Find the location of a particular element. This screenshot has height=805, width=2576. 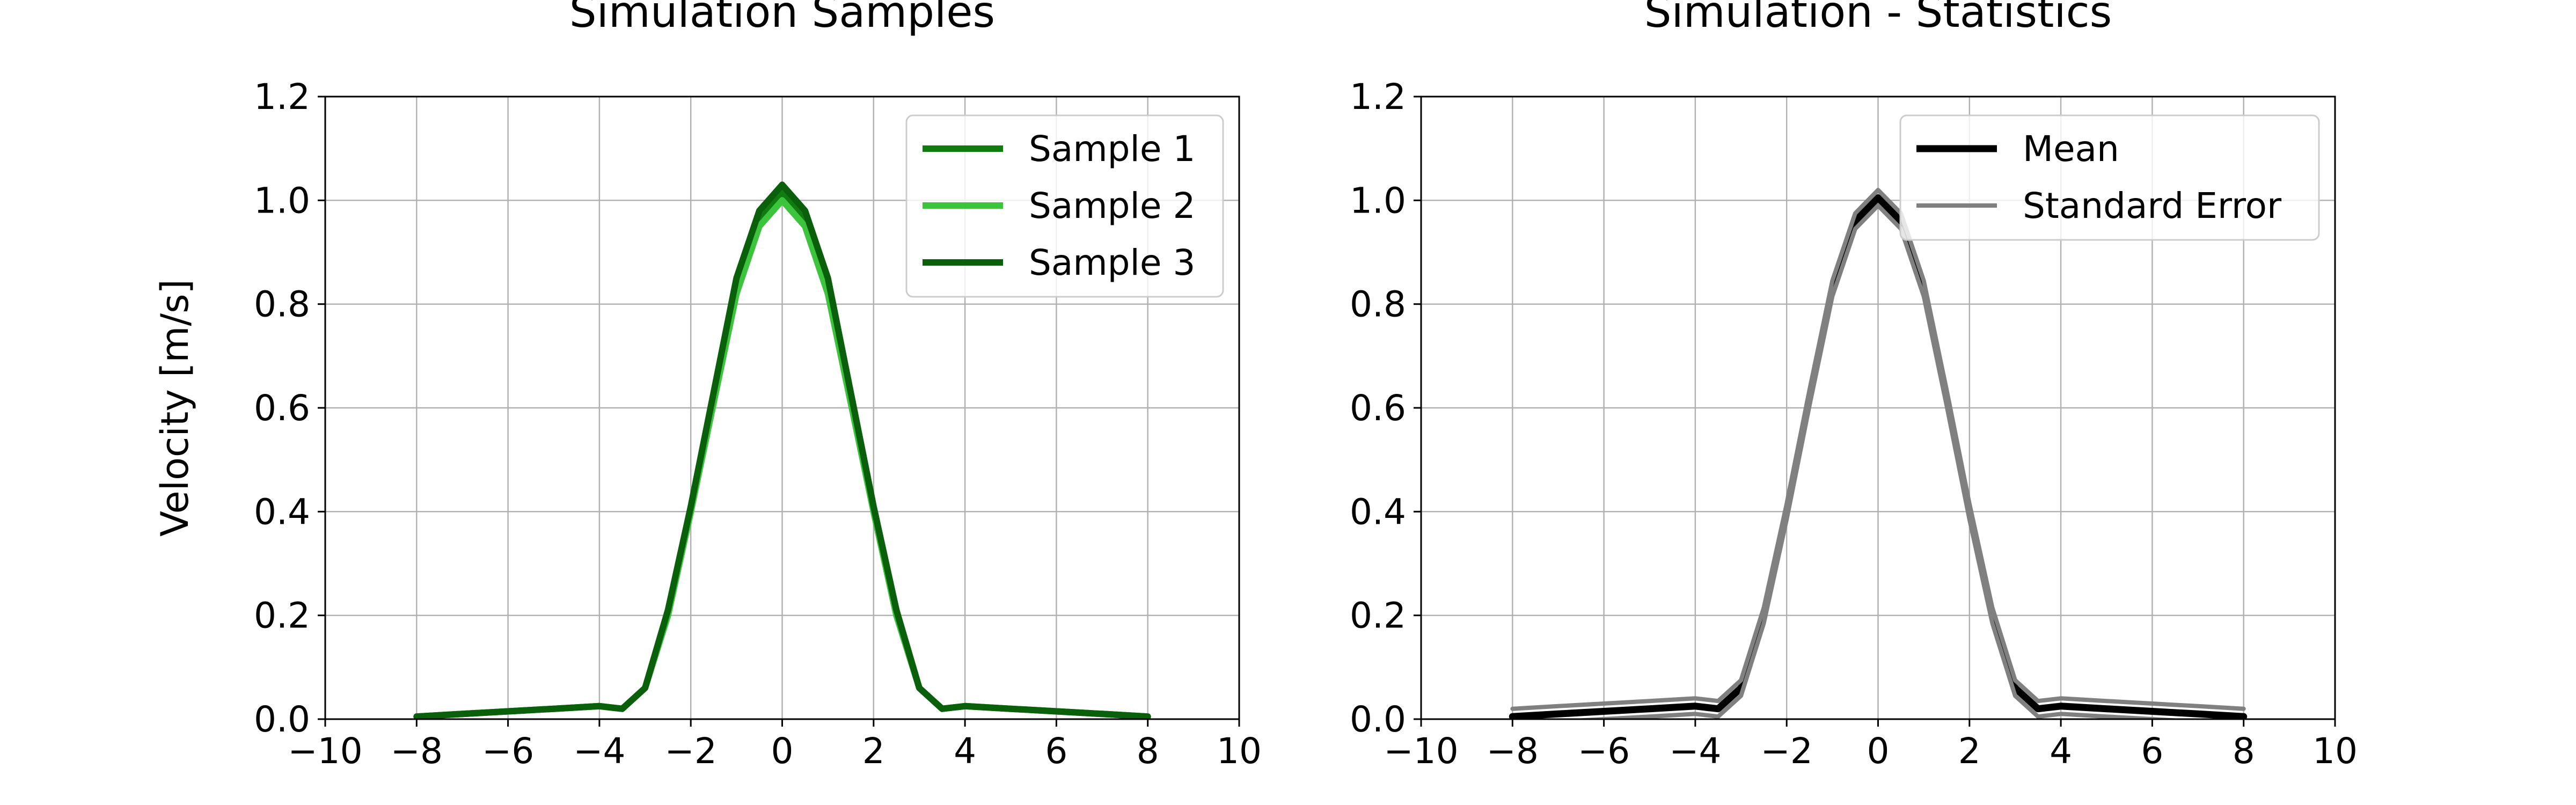

legend: Sample 1 Sample 2 Sample 3 is located at coordinates (1064, 206).